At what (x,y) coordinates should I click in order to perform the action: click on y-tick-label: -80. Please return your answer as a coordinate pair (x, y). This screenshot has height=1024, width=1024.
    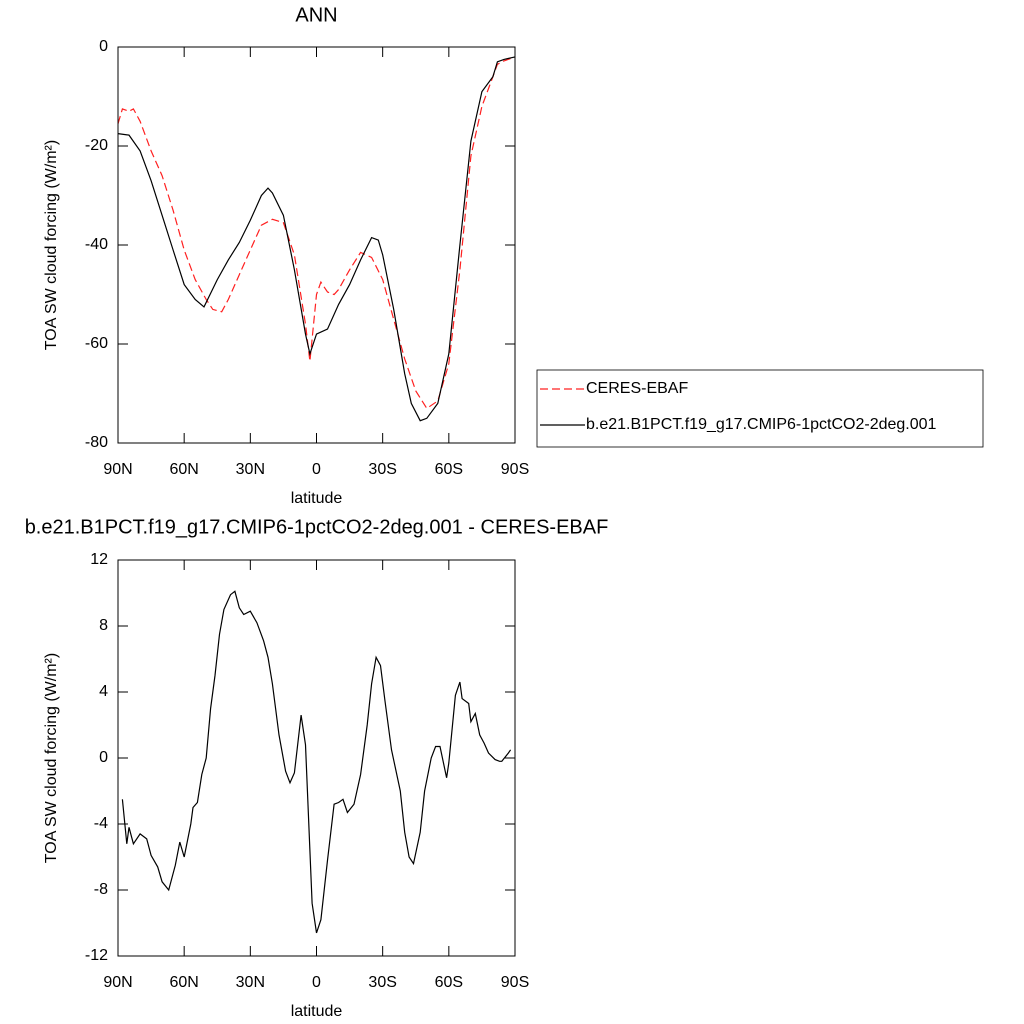
    Looking at the image, I should click on (96, 442).